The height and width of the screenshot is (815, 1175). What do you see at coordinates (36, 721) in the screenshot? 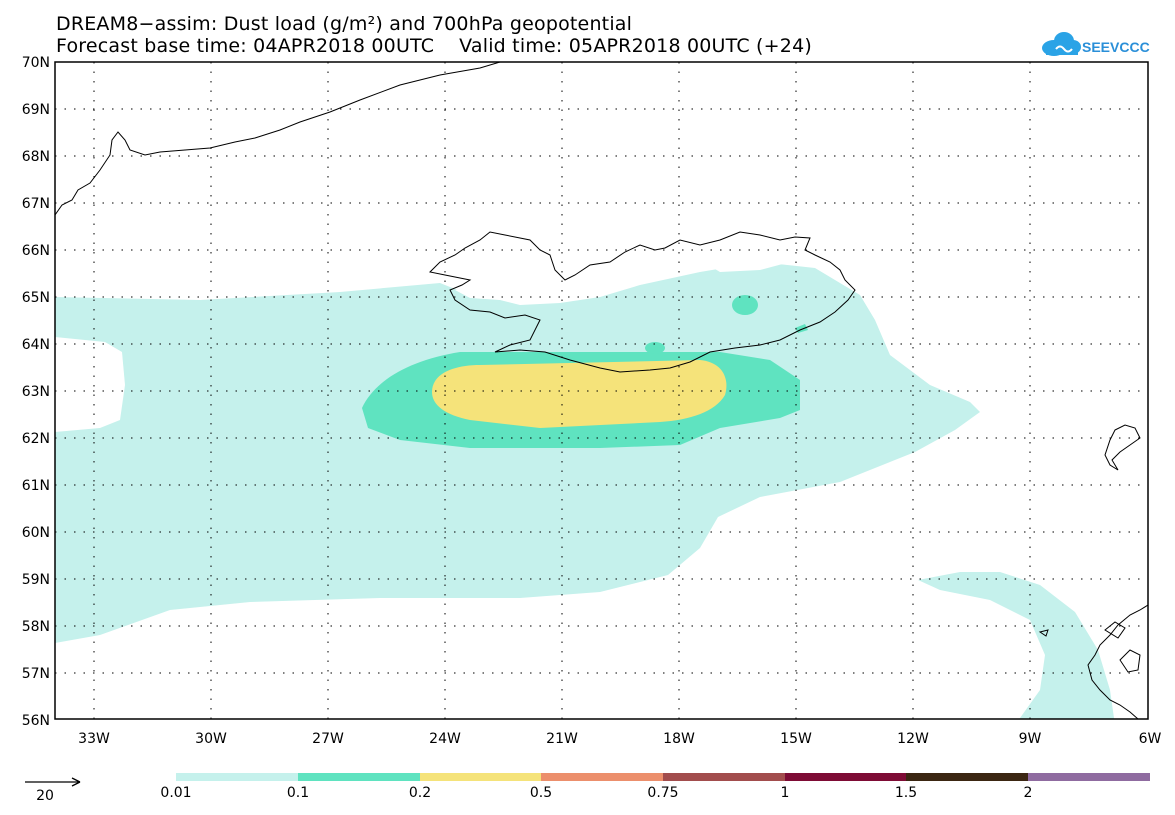
I see `lat-label: 56N` at bounding box center [36, 721].